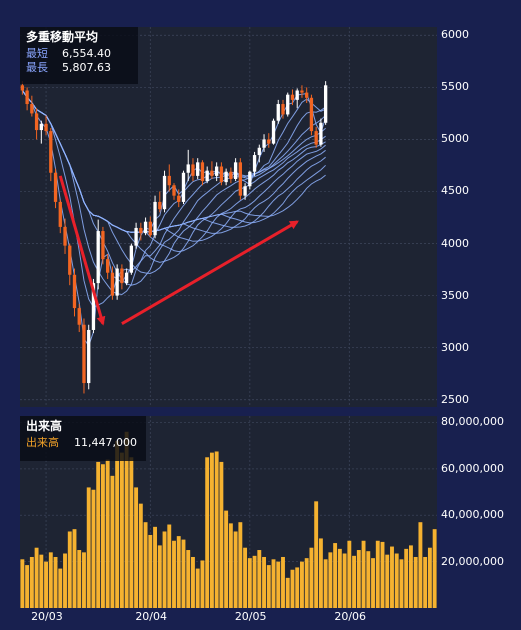  Describe the element at coordinates (455, 295) in the screenshot. I see `price-tick-label: 3500` at that location.